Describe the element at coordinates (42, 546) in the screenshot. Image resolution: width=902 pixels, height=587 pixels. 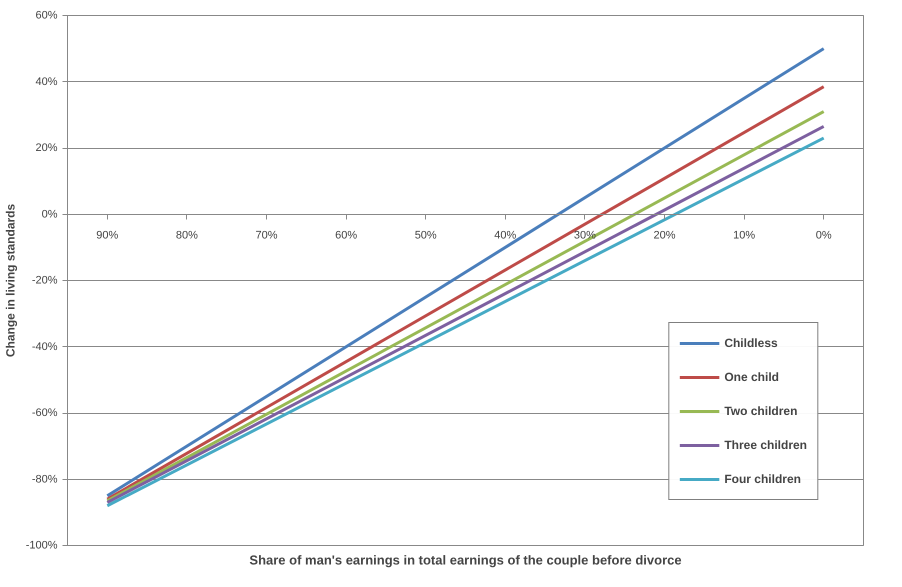
I see `y-tick-label: -100%` at that location.